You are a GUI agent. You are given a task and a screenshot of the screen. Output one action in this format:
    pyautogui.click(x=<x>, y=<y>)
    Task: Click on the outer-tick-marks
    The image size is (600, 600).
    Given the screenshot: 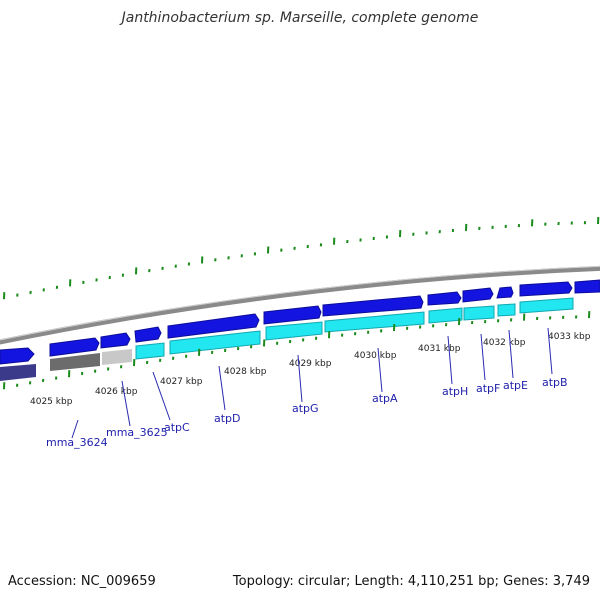 What is the action you would take?
    pyautogui.click(x=301, y=258)
    